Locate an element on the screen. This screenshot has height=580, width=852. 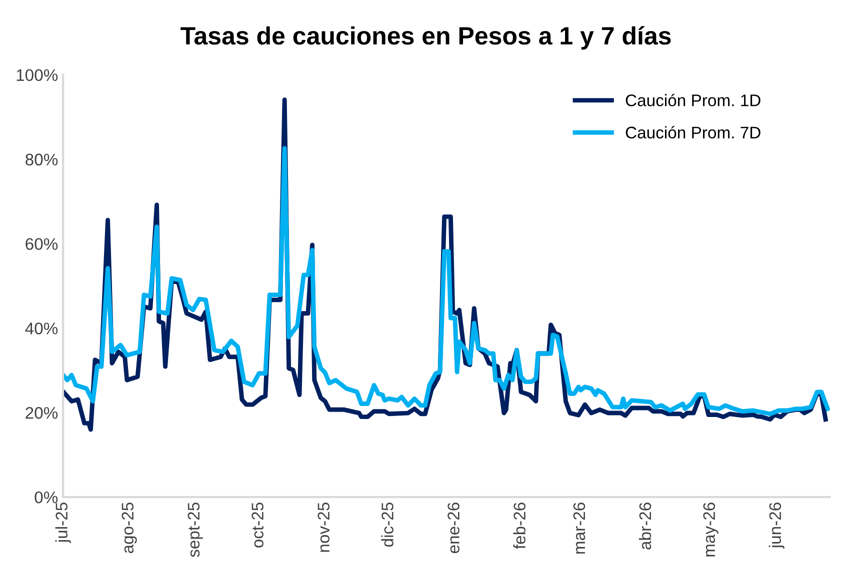
x-tick-label: abr-26 is located at coordinates (645, 526).